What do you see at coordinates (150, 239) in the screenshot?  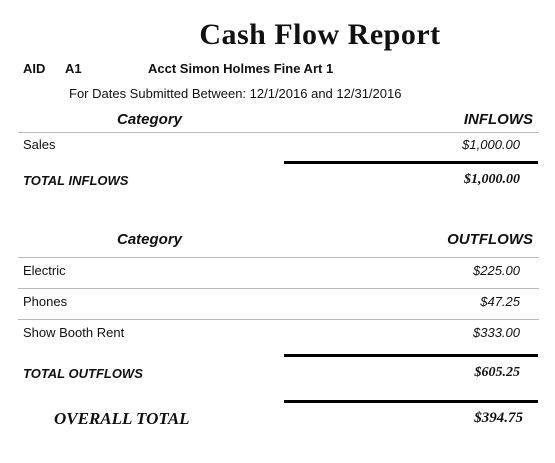 I see `outflows-category-header: Category` at bounding box center [150, 239].